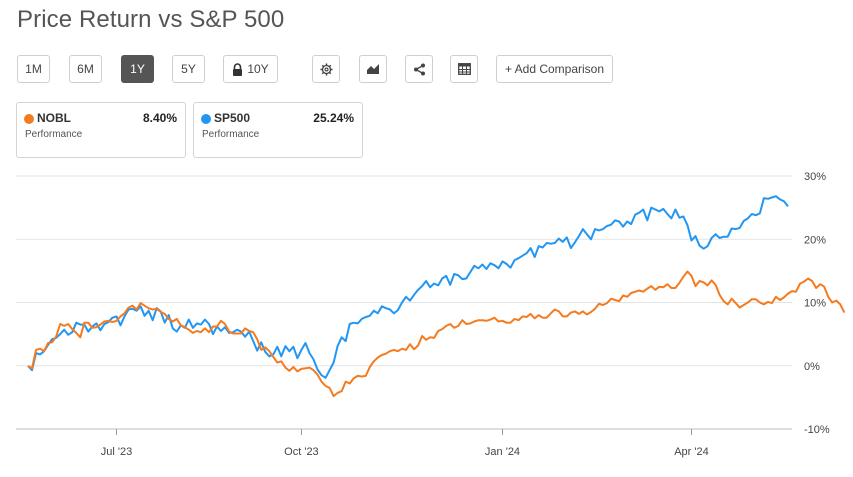 The height and width of the screenshot is (477, 853). I want to click on card-symbol: SP500, so click(232, 118).